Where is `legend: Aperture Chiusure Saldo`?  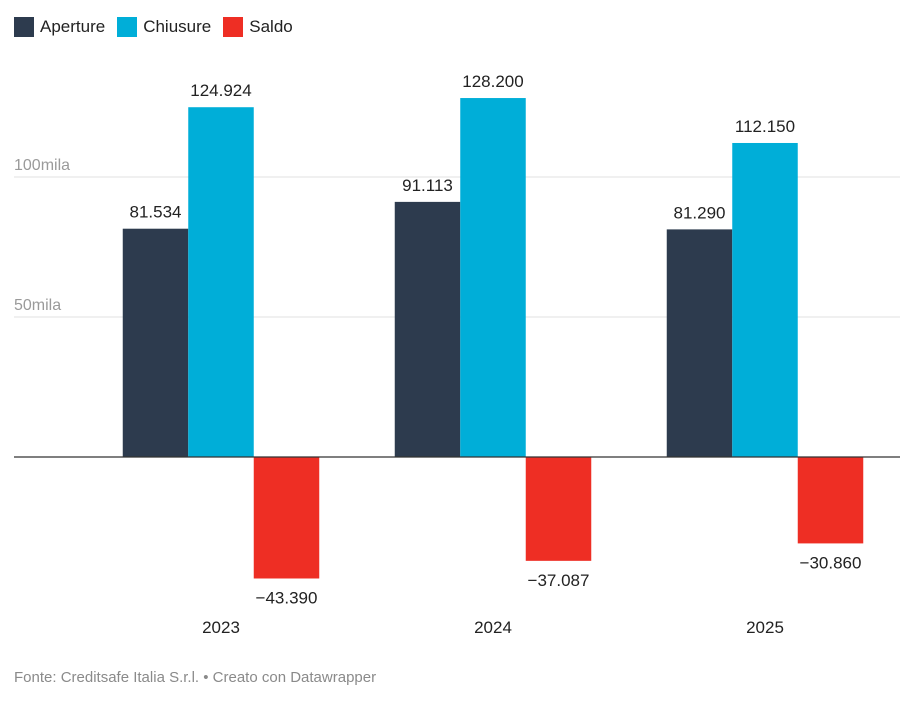 legend: Aperture Chiusure Saldo is located at coordinates (153, 27).